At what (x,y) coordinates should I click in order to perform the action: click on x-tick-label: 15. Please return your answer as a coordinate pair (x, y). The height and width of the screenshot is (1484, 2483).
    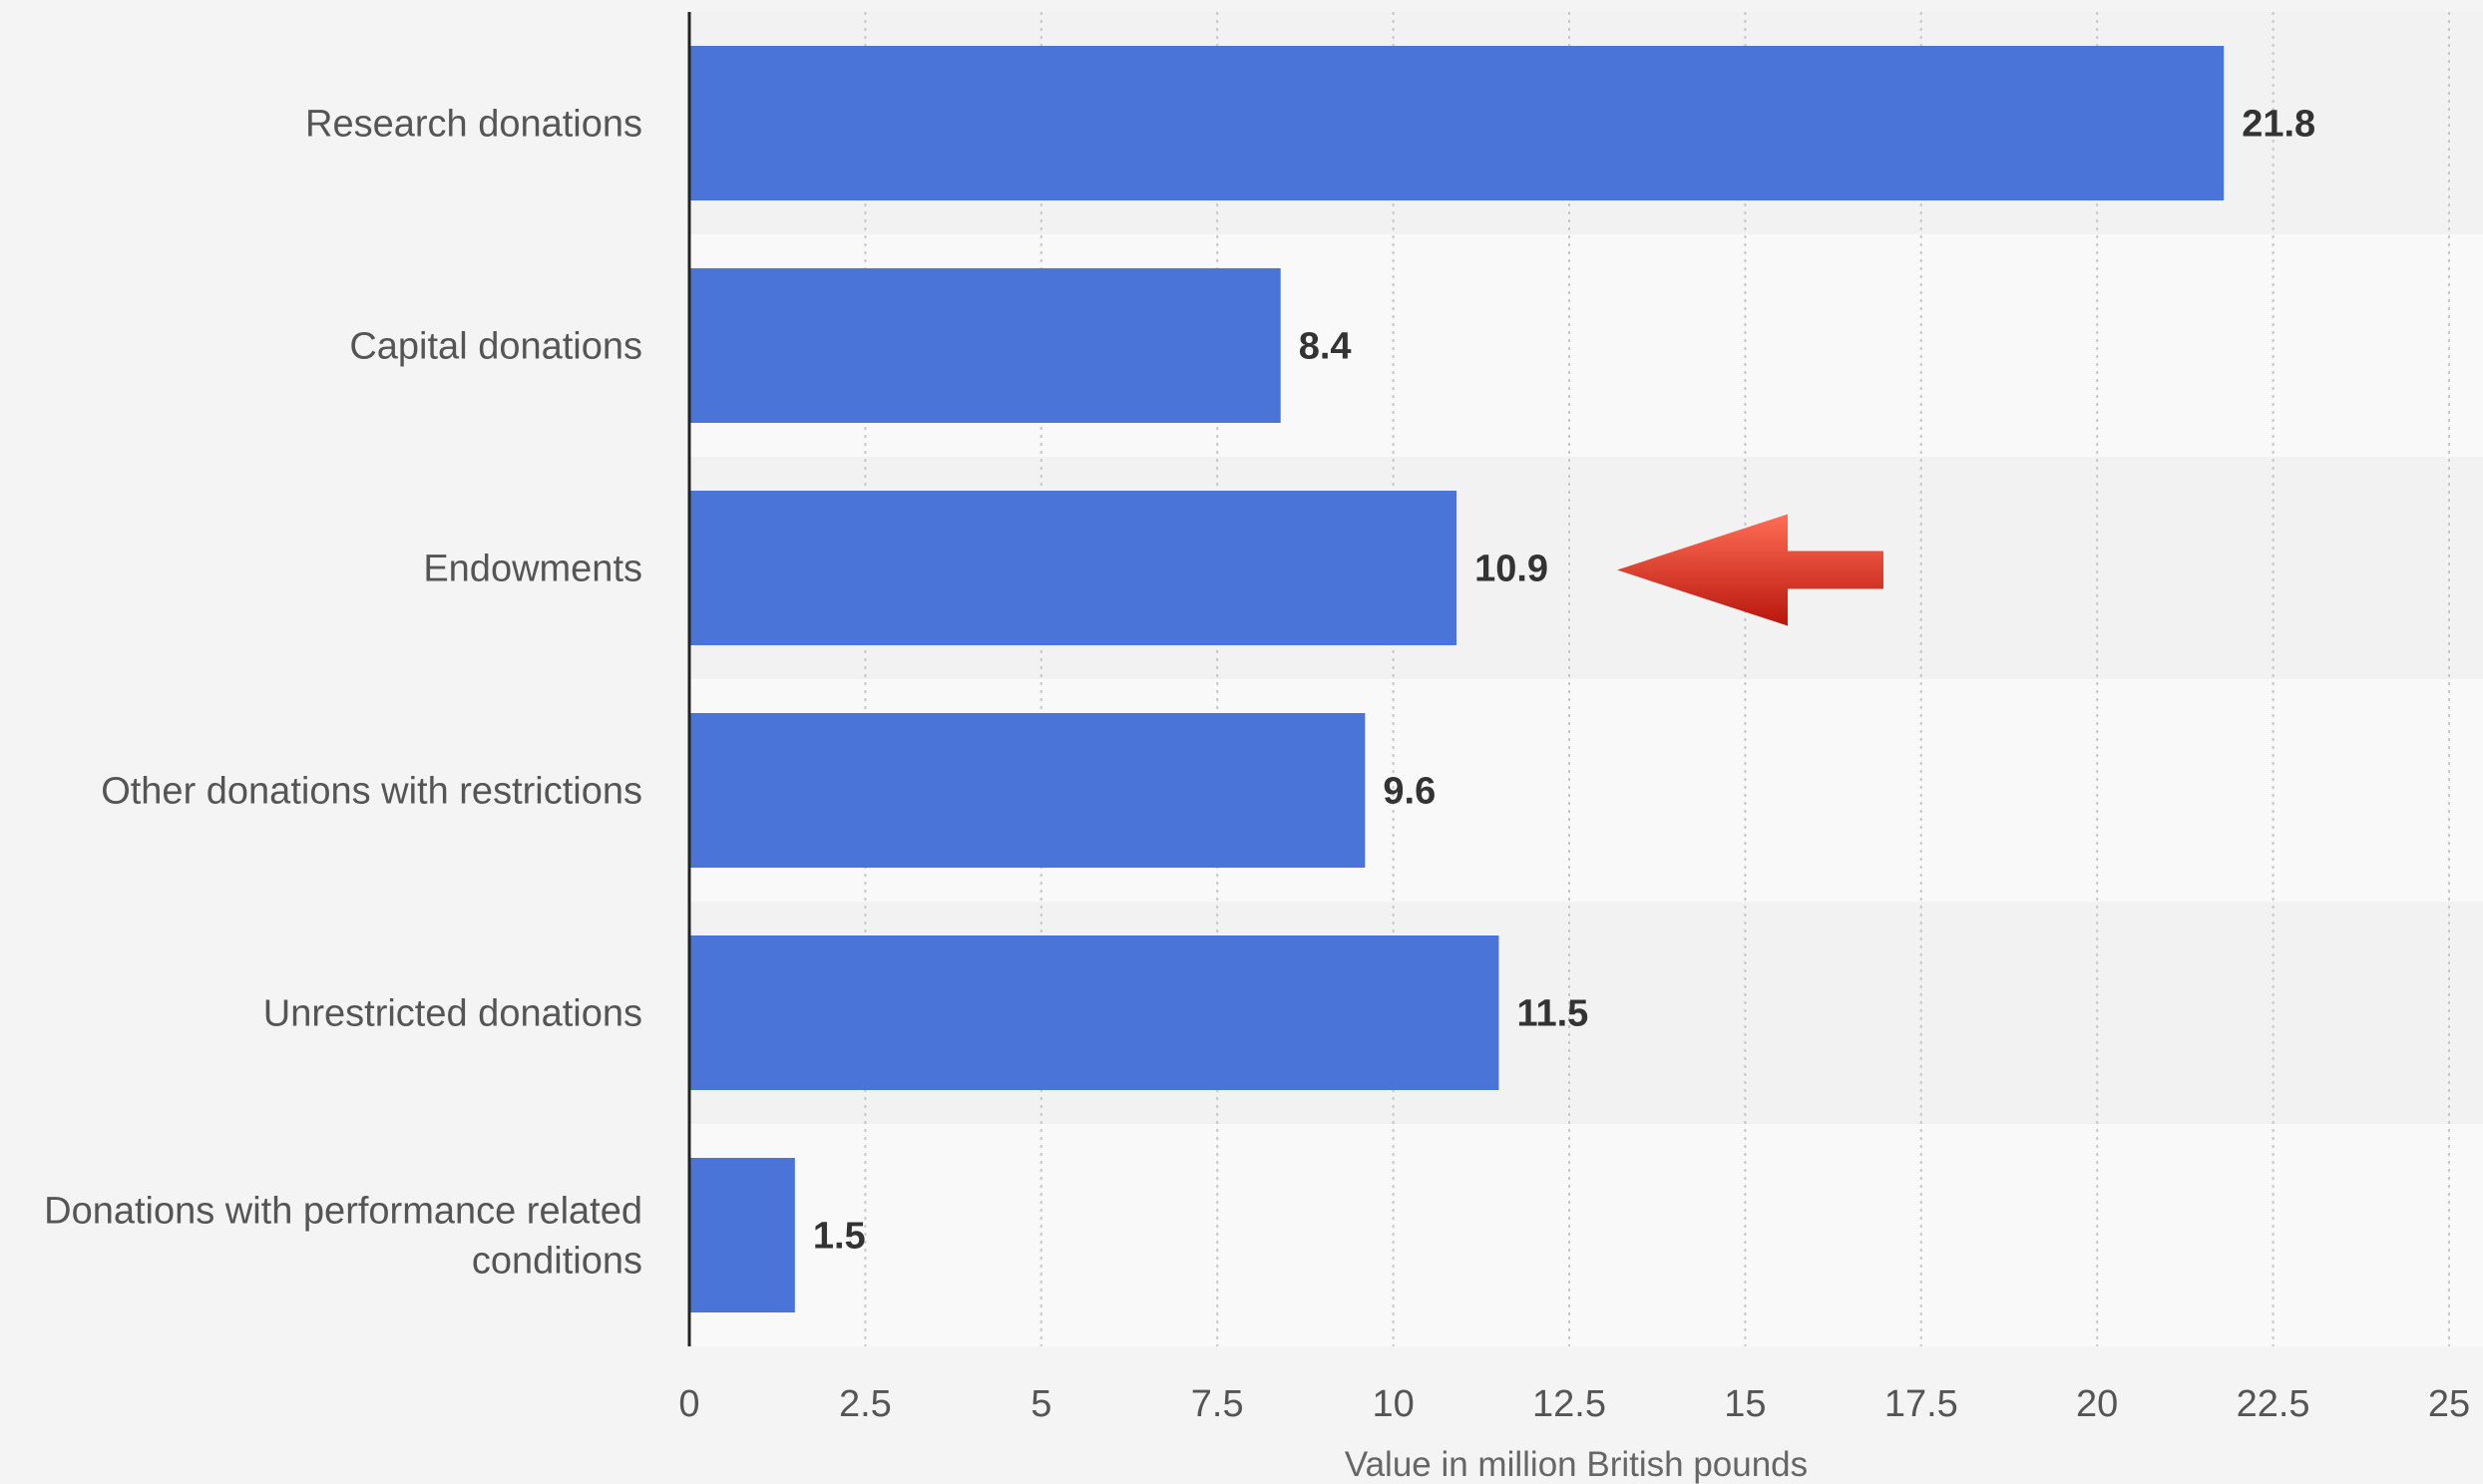
    Looking at the image, I should click on (1745, 1404).